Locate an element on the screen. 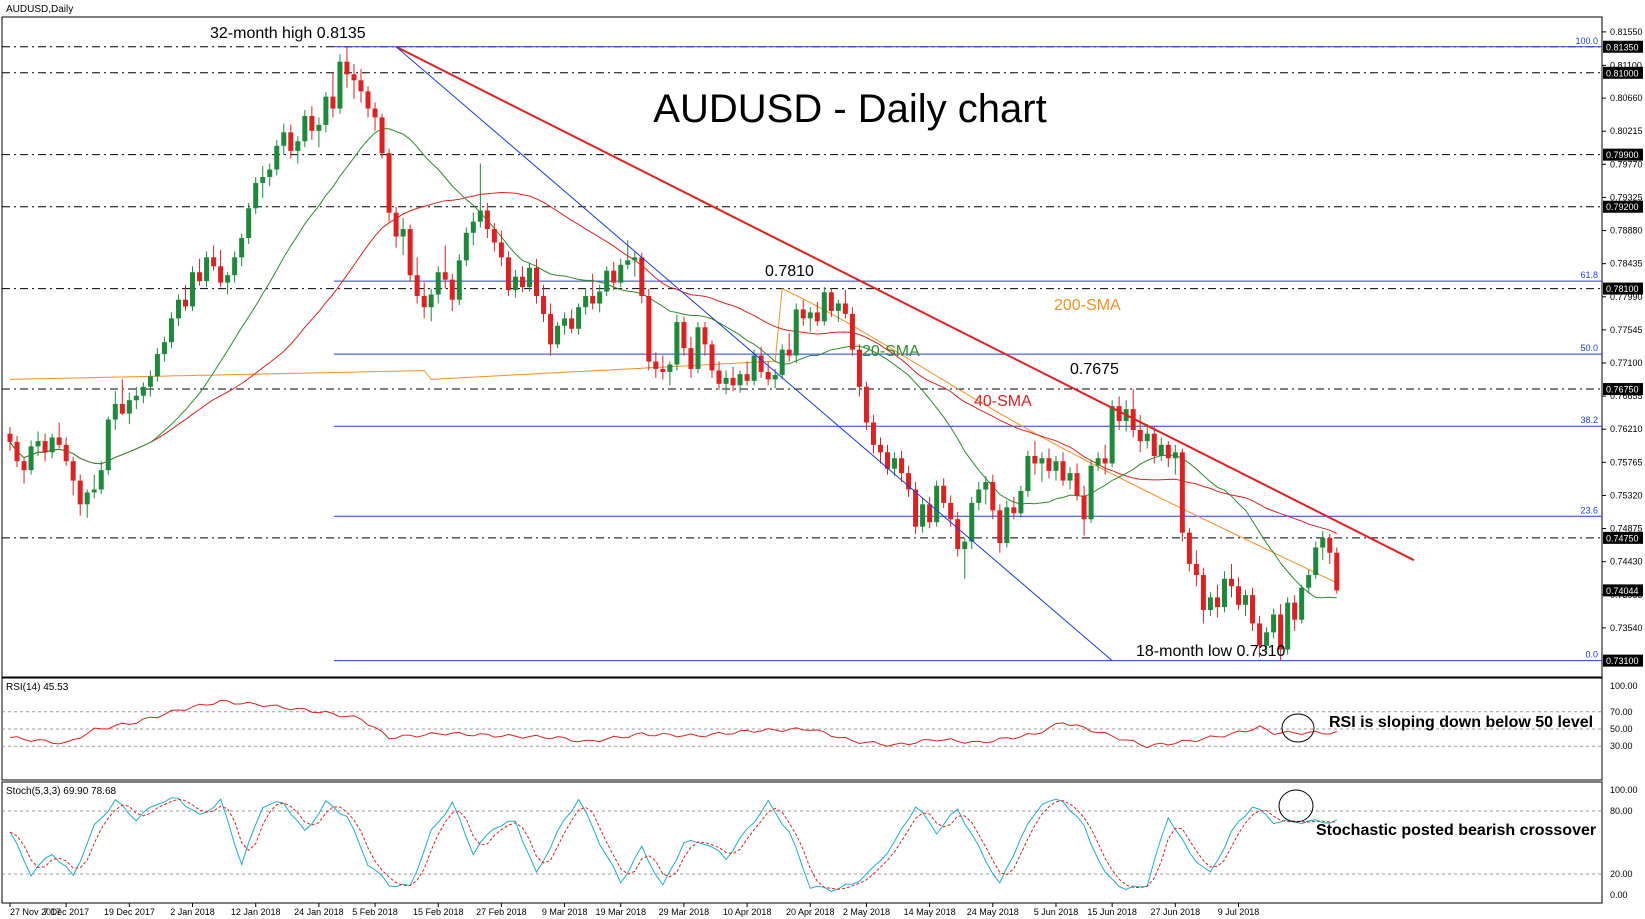 This screenshot has height=919, width=1645. x-tick-label: 5 Feb 2018 is located at coordinates (375, 912).